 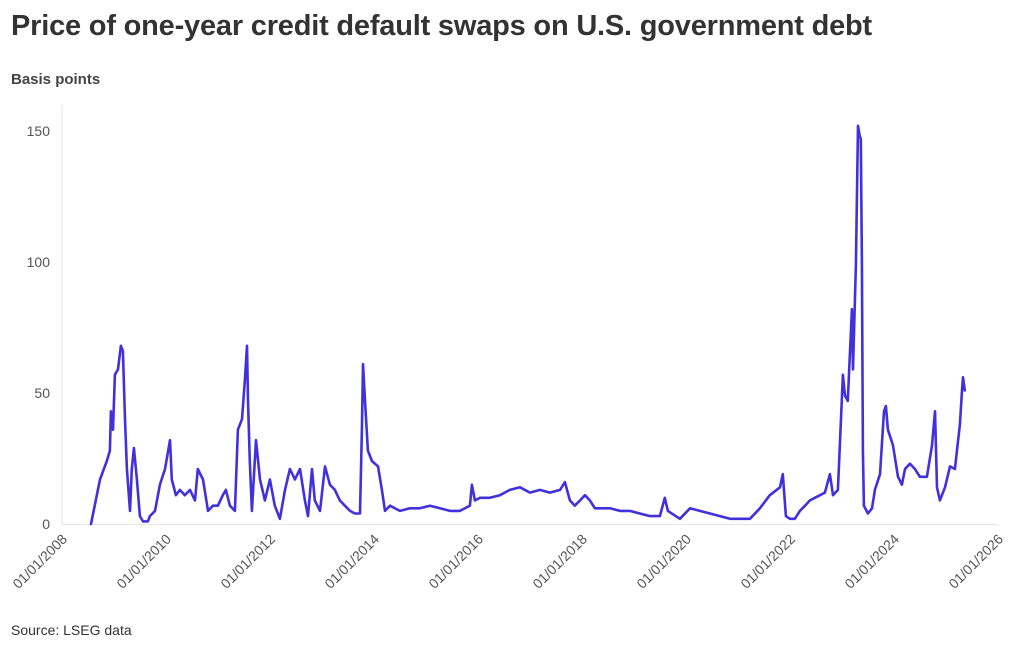 What do you see at coordinates (56, 79) in the screenshot?
I see `y-axis-label: Basis points` at bounding box center [56, 79].